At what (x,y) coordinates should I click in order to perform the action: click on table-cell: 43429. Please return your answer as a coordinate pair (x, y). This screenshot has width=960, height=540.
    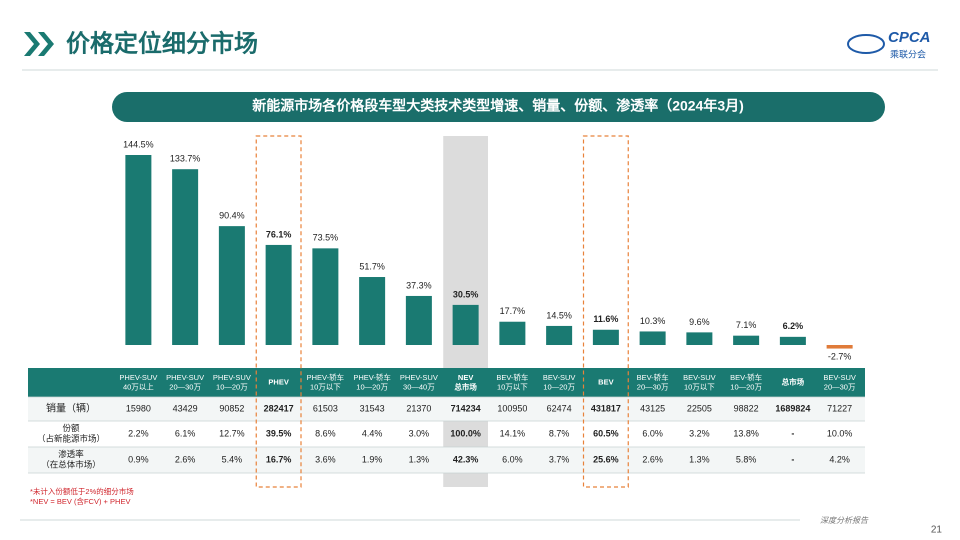
    Looking at the image, I should click on (185, 408).